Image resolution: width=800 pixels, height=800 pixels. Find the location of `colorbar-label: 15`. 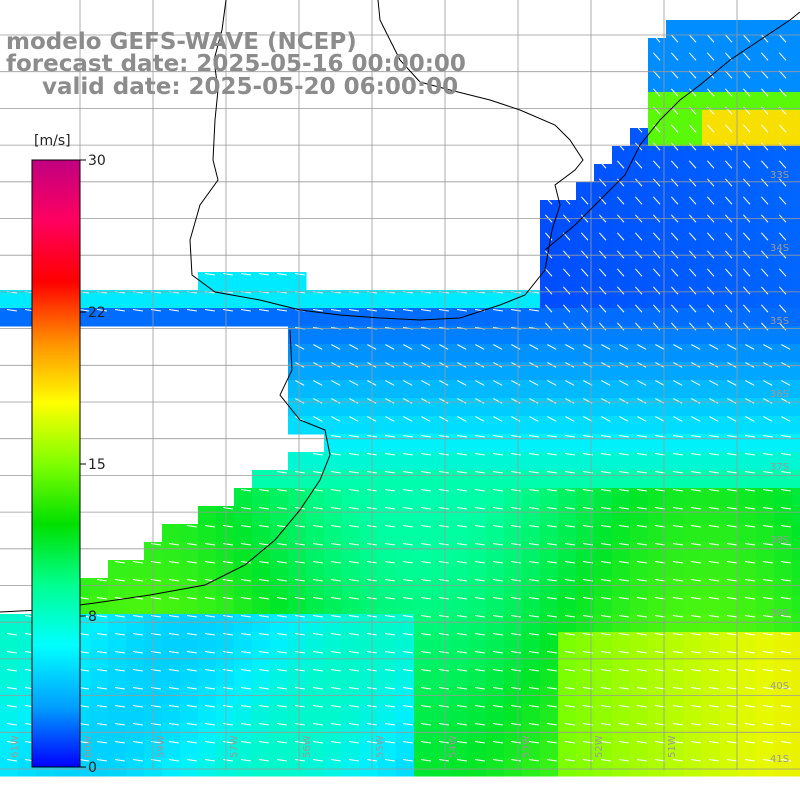

colorbar-label: 15 is located at coordinates (97, 465).